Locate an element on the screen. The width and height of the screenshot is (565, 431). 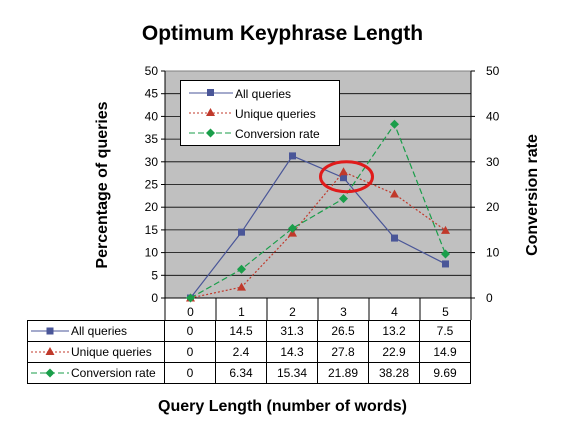
y2-tick-label: 20 is located at coordinates (493, 207).